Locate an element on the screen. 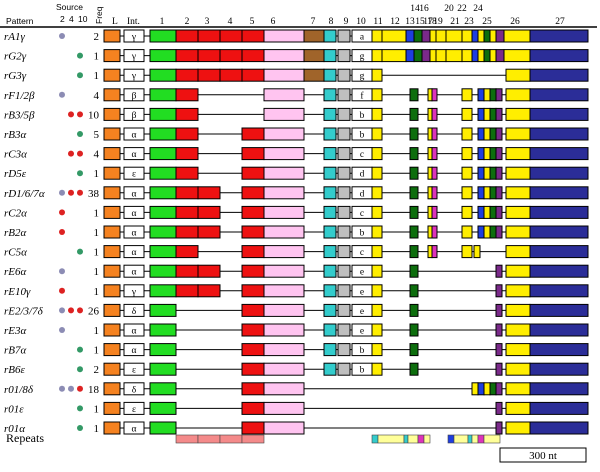 The height and width of the screenshot is (472, 600). isoform-name: rB7α is located at coordinates (15, 351).